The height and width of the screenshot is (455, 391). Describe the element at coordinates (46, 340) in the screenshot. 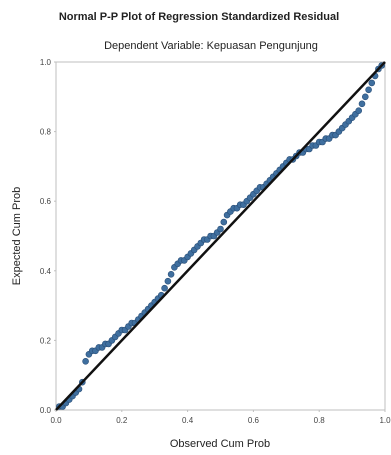

I see `y-tick-label: 0.2` at that location.